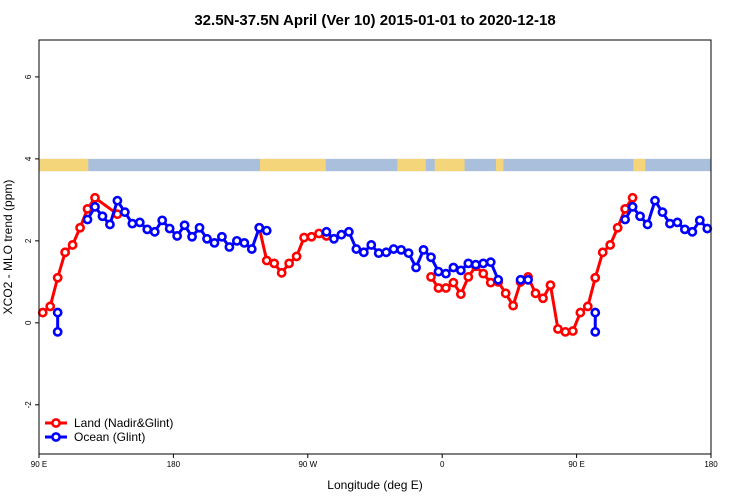 This screenshot has width=750, height=500. What do you see at coordinates (28, 240) in the screenshot?
I see `y-tick-label: 2` at bounding box center [28, 240].